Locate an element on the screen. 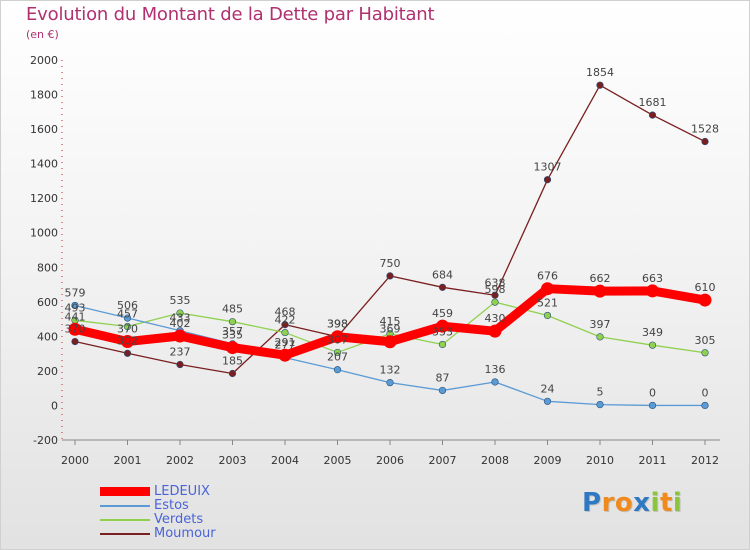 The image size is (750, 550). x-tick-label: 2001 is located at coordinates (128, 460).